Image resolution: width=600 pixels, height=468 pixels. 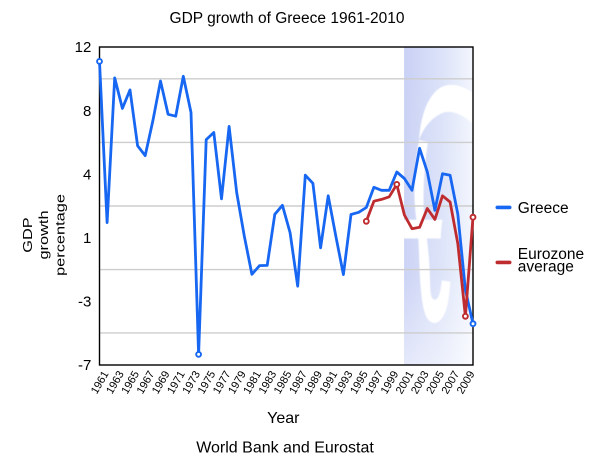 What do you see at coordinates (283, 418) in the screenshot?
I see `svg-text: Year` at bounding box center [283, 418].